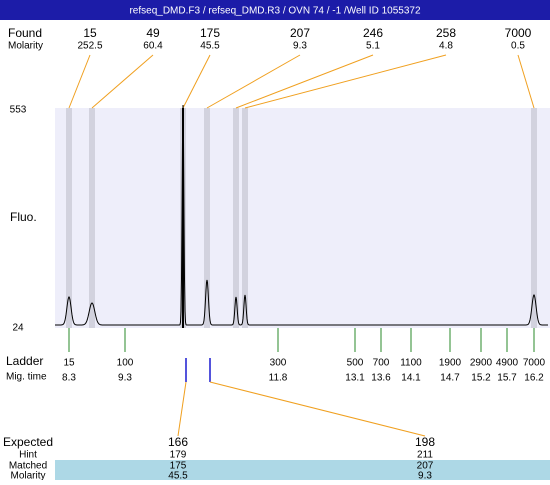  I want to click on found-size: 258, so click(446, 33).